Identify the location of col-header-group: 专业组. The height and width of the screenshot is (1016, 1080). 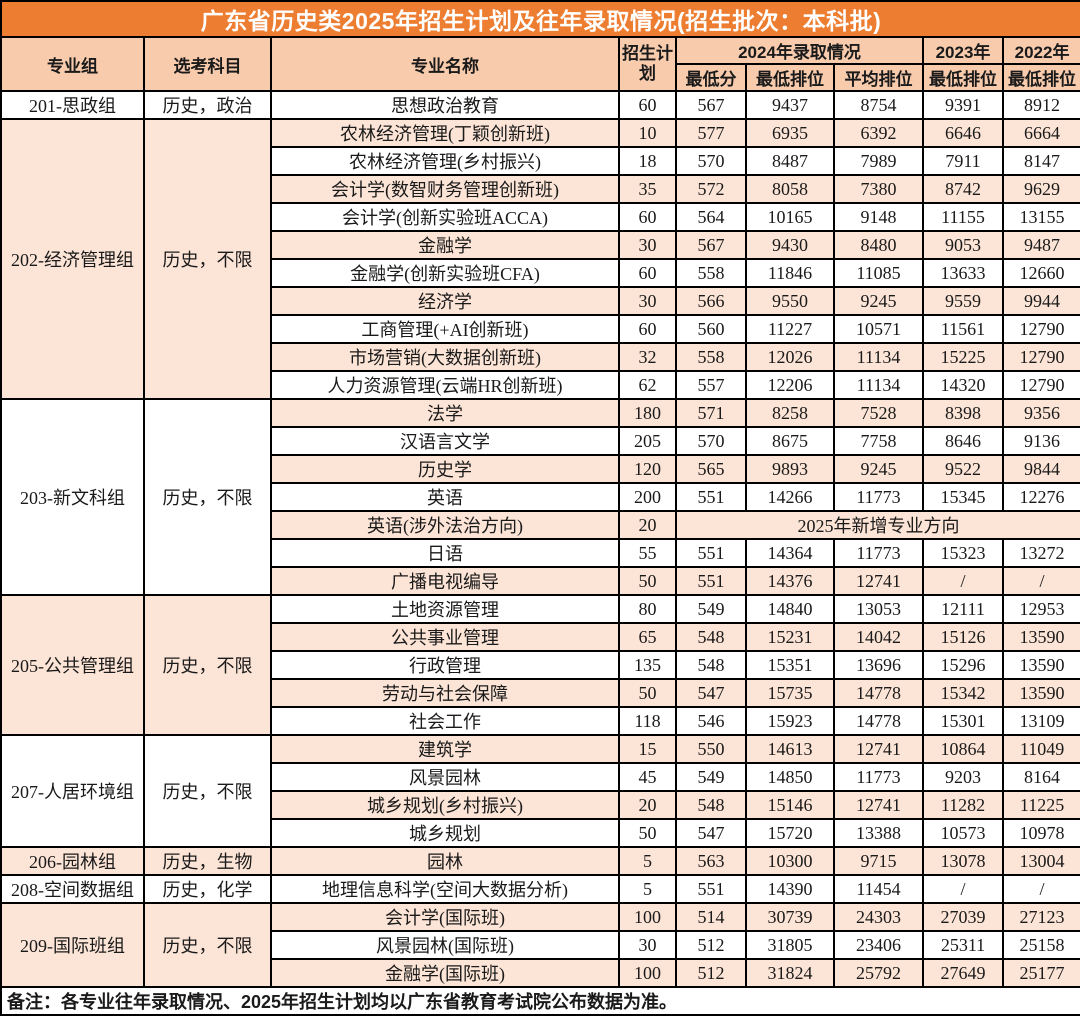
(72, 64).